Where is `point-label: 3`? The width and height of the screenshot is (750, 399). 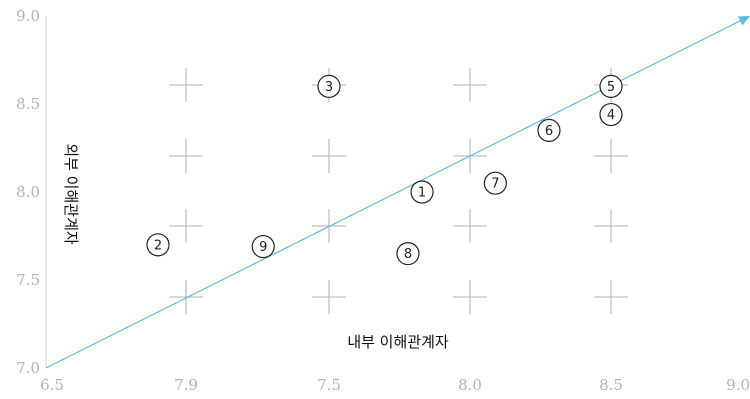
point-label: 3 is located at coordinates (329, 87).